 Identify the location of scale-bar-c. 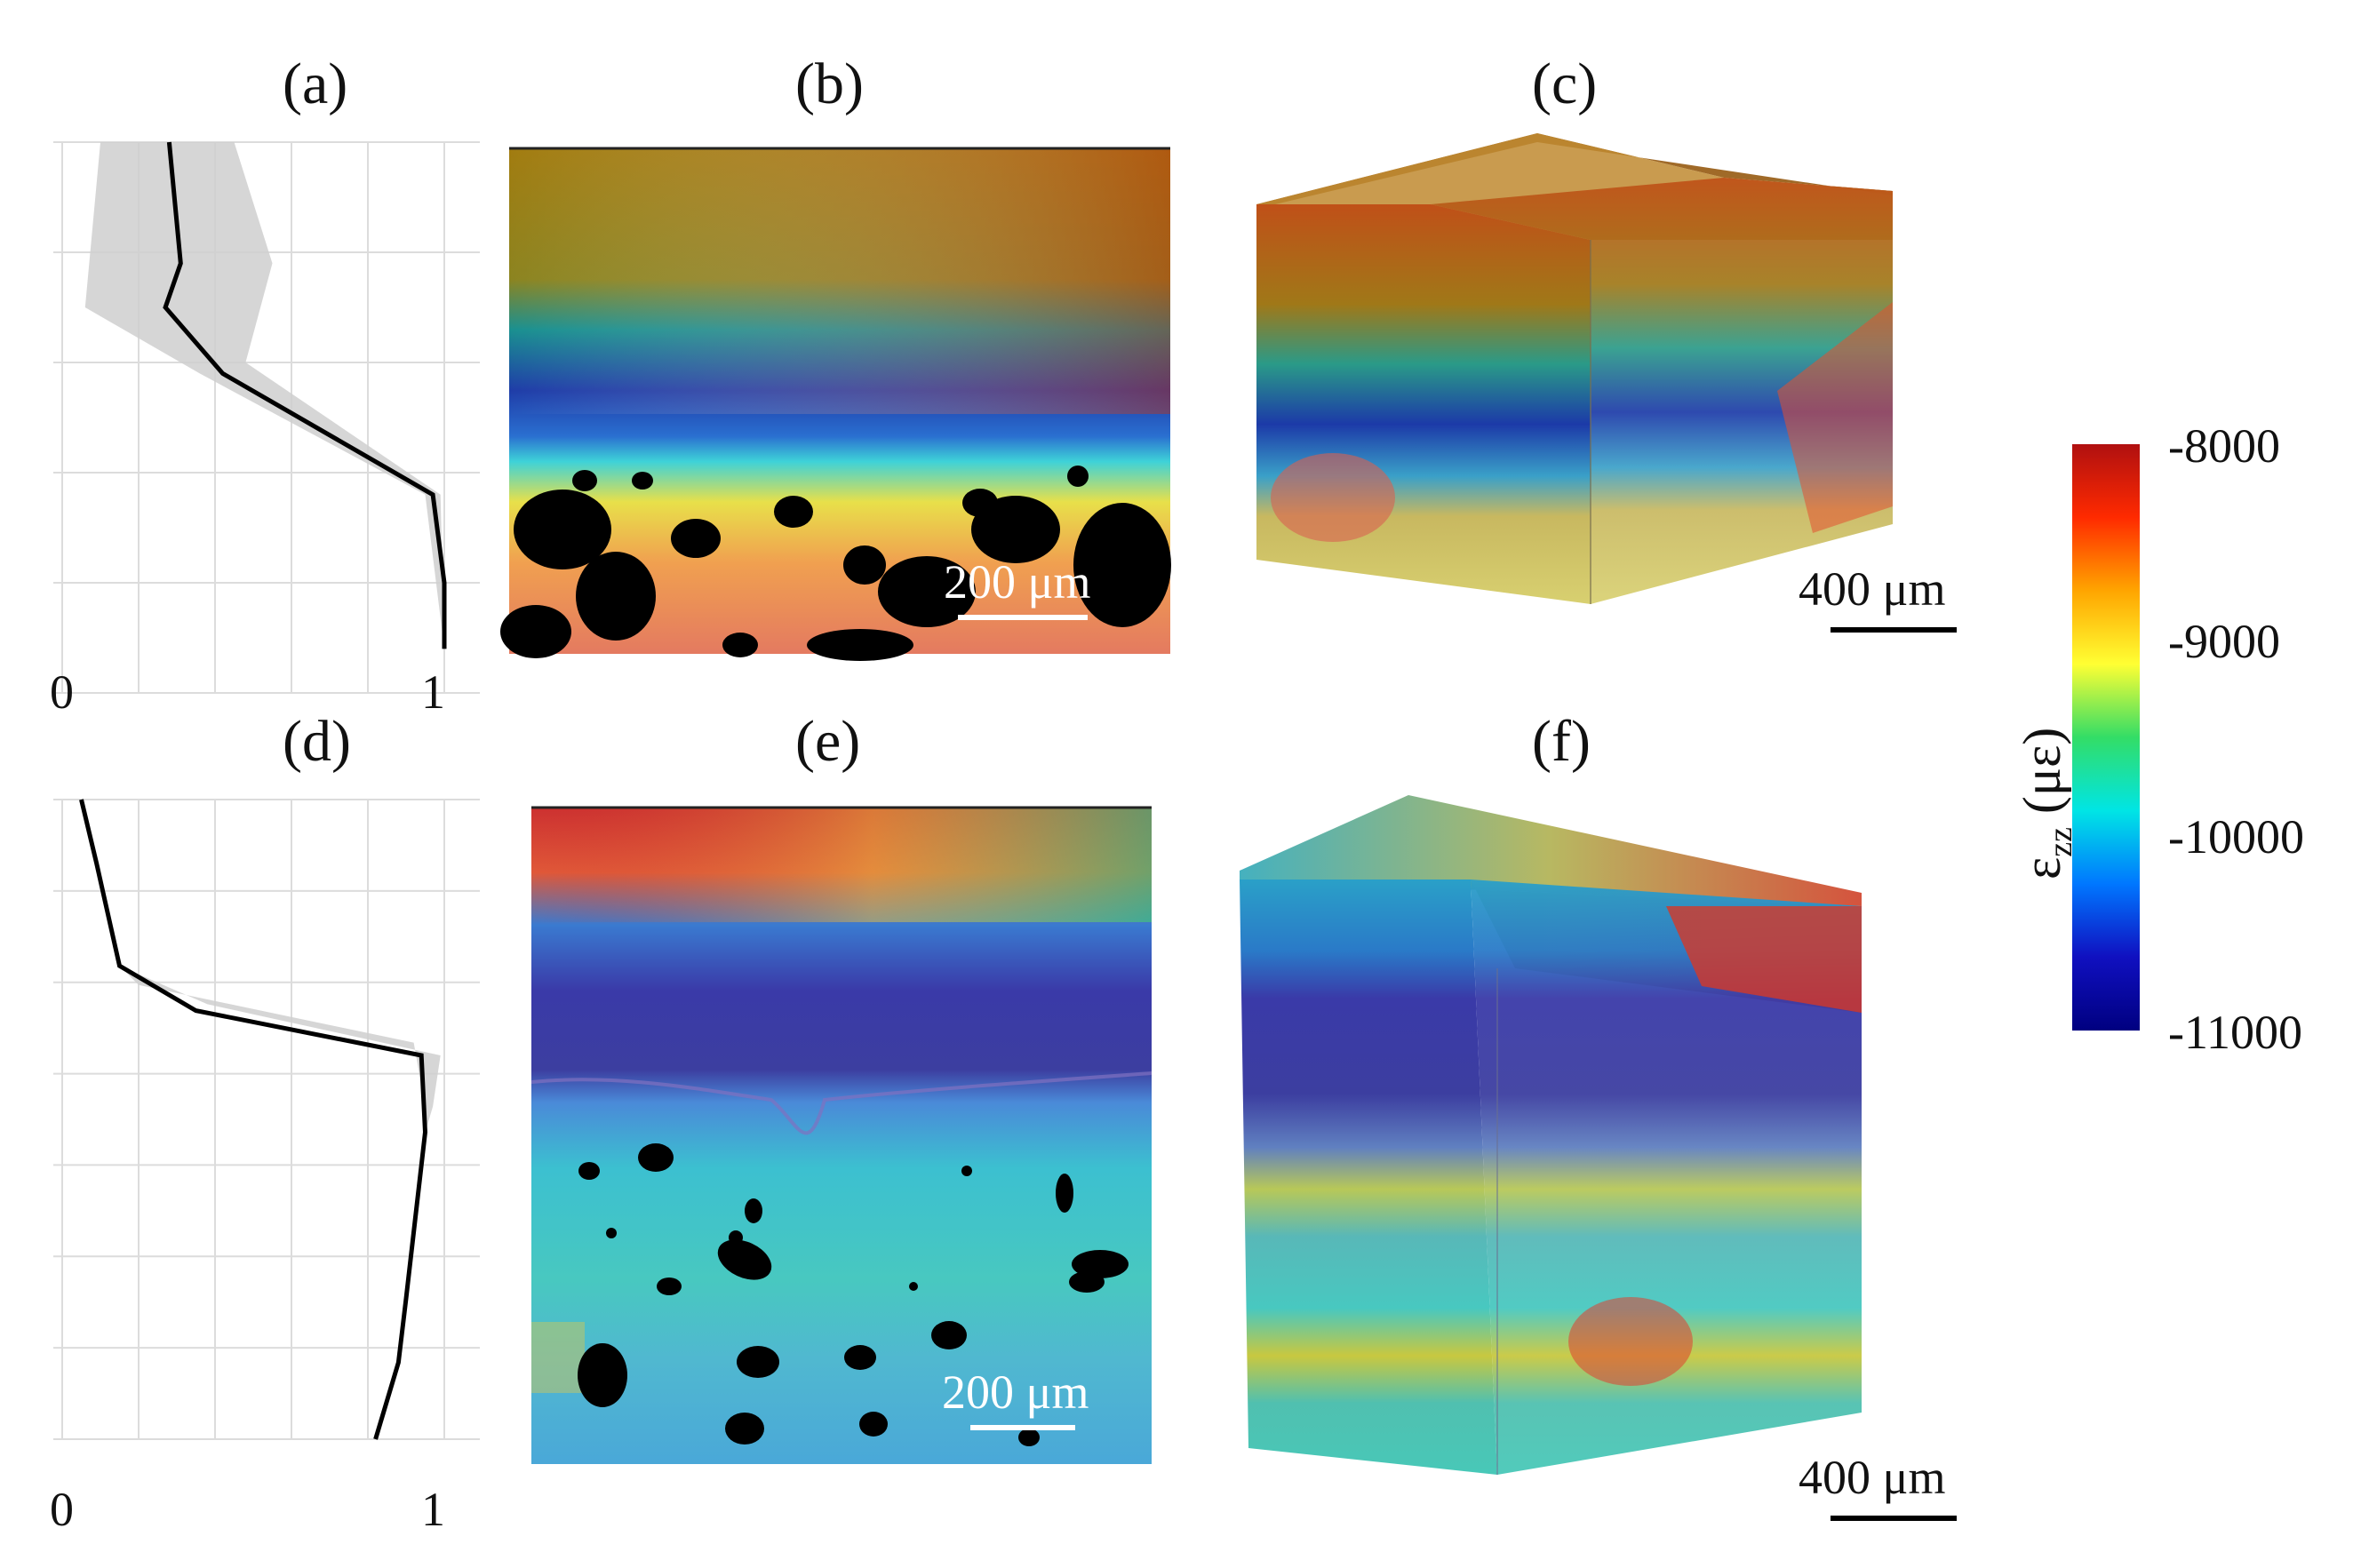
(1894, 630).